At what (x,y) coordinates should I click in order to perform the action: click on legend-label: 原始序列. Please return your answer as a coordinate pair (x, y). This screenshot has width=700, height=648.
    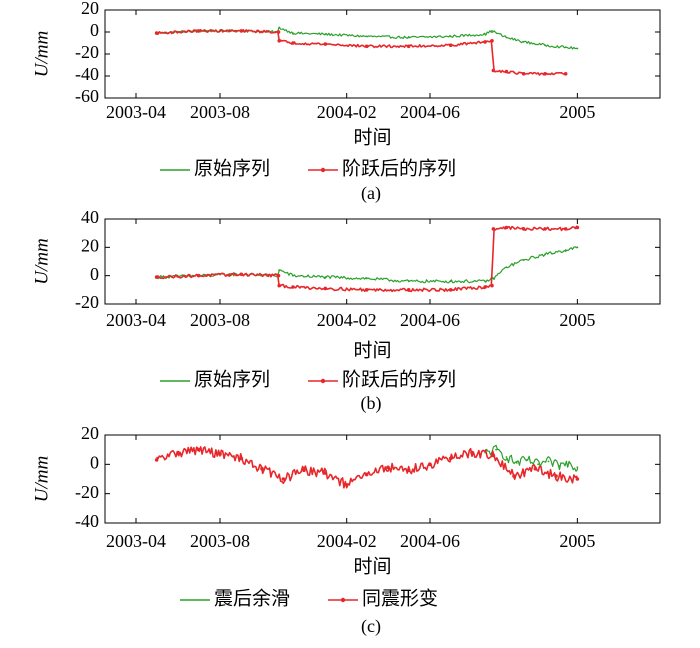
    Looking at the image, I should click on (232, 168).